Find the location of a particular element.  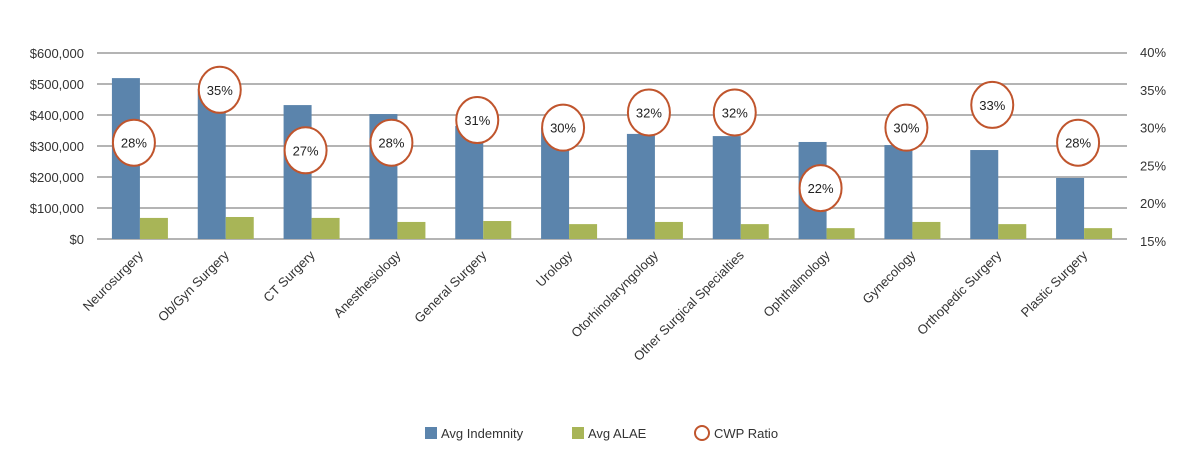

legend-item: Avg ALAE is located at coordinates (609, 433).